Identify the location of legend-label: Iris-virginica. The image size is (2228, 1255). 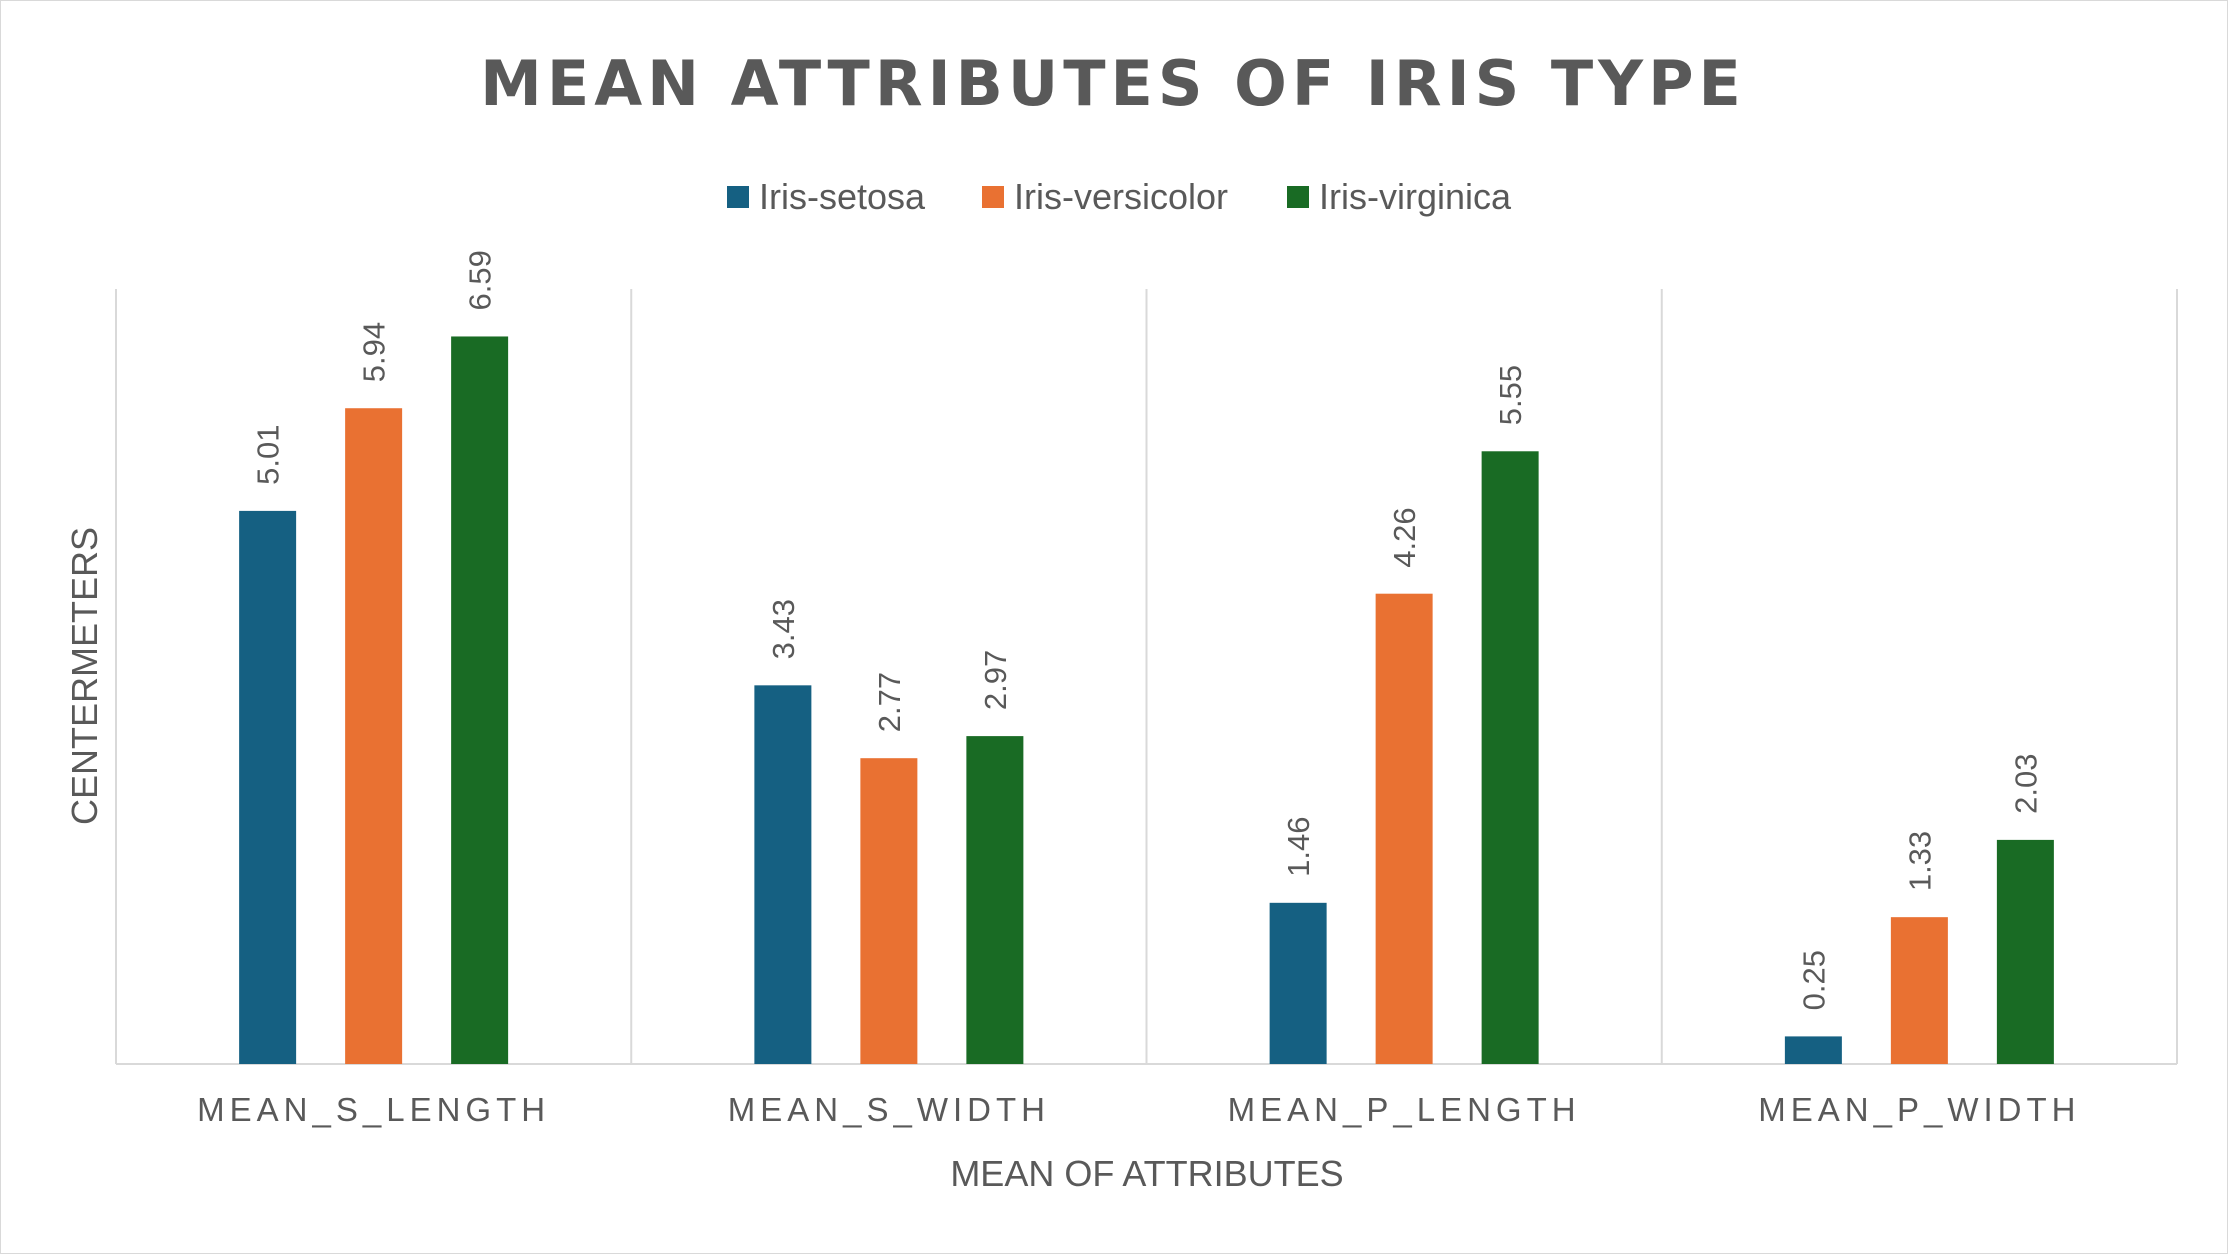
(1415, 196).